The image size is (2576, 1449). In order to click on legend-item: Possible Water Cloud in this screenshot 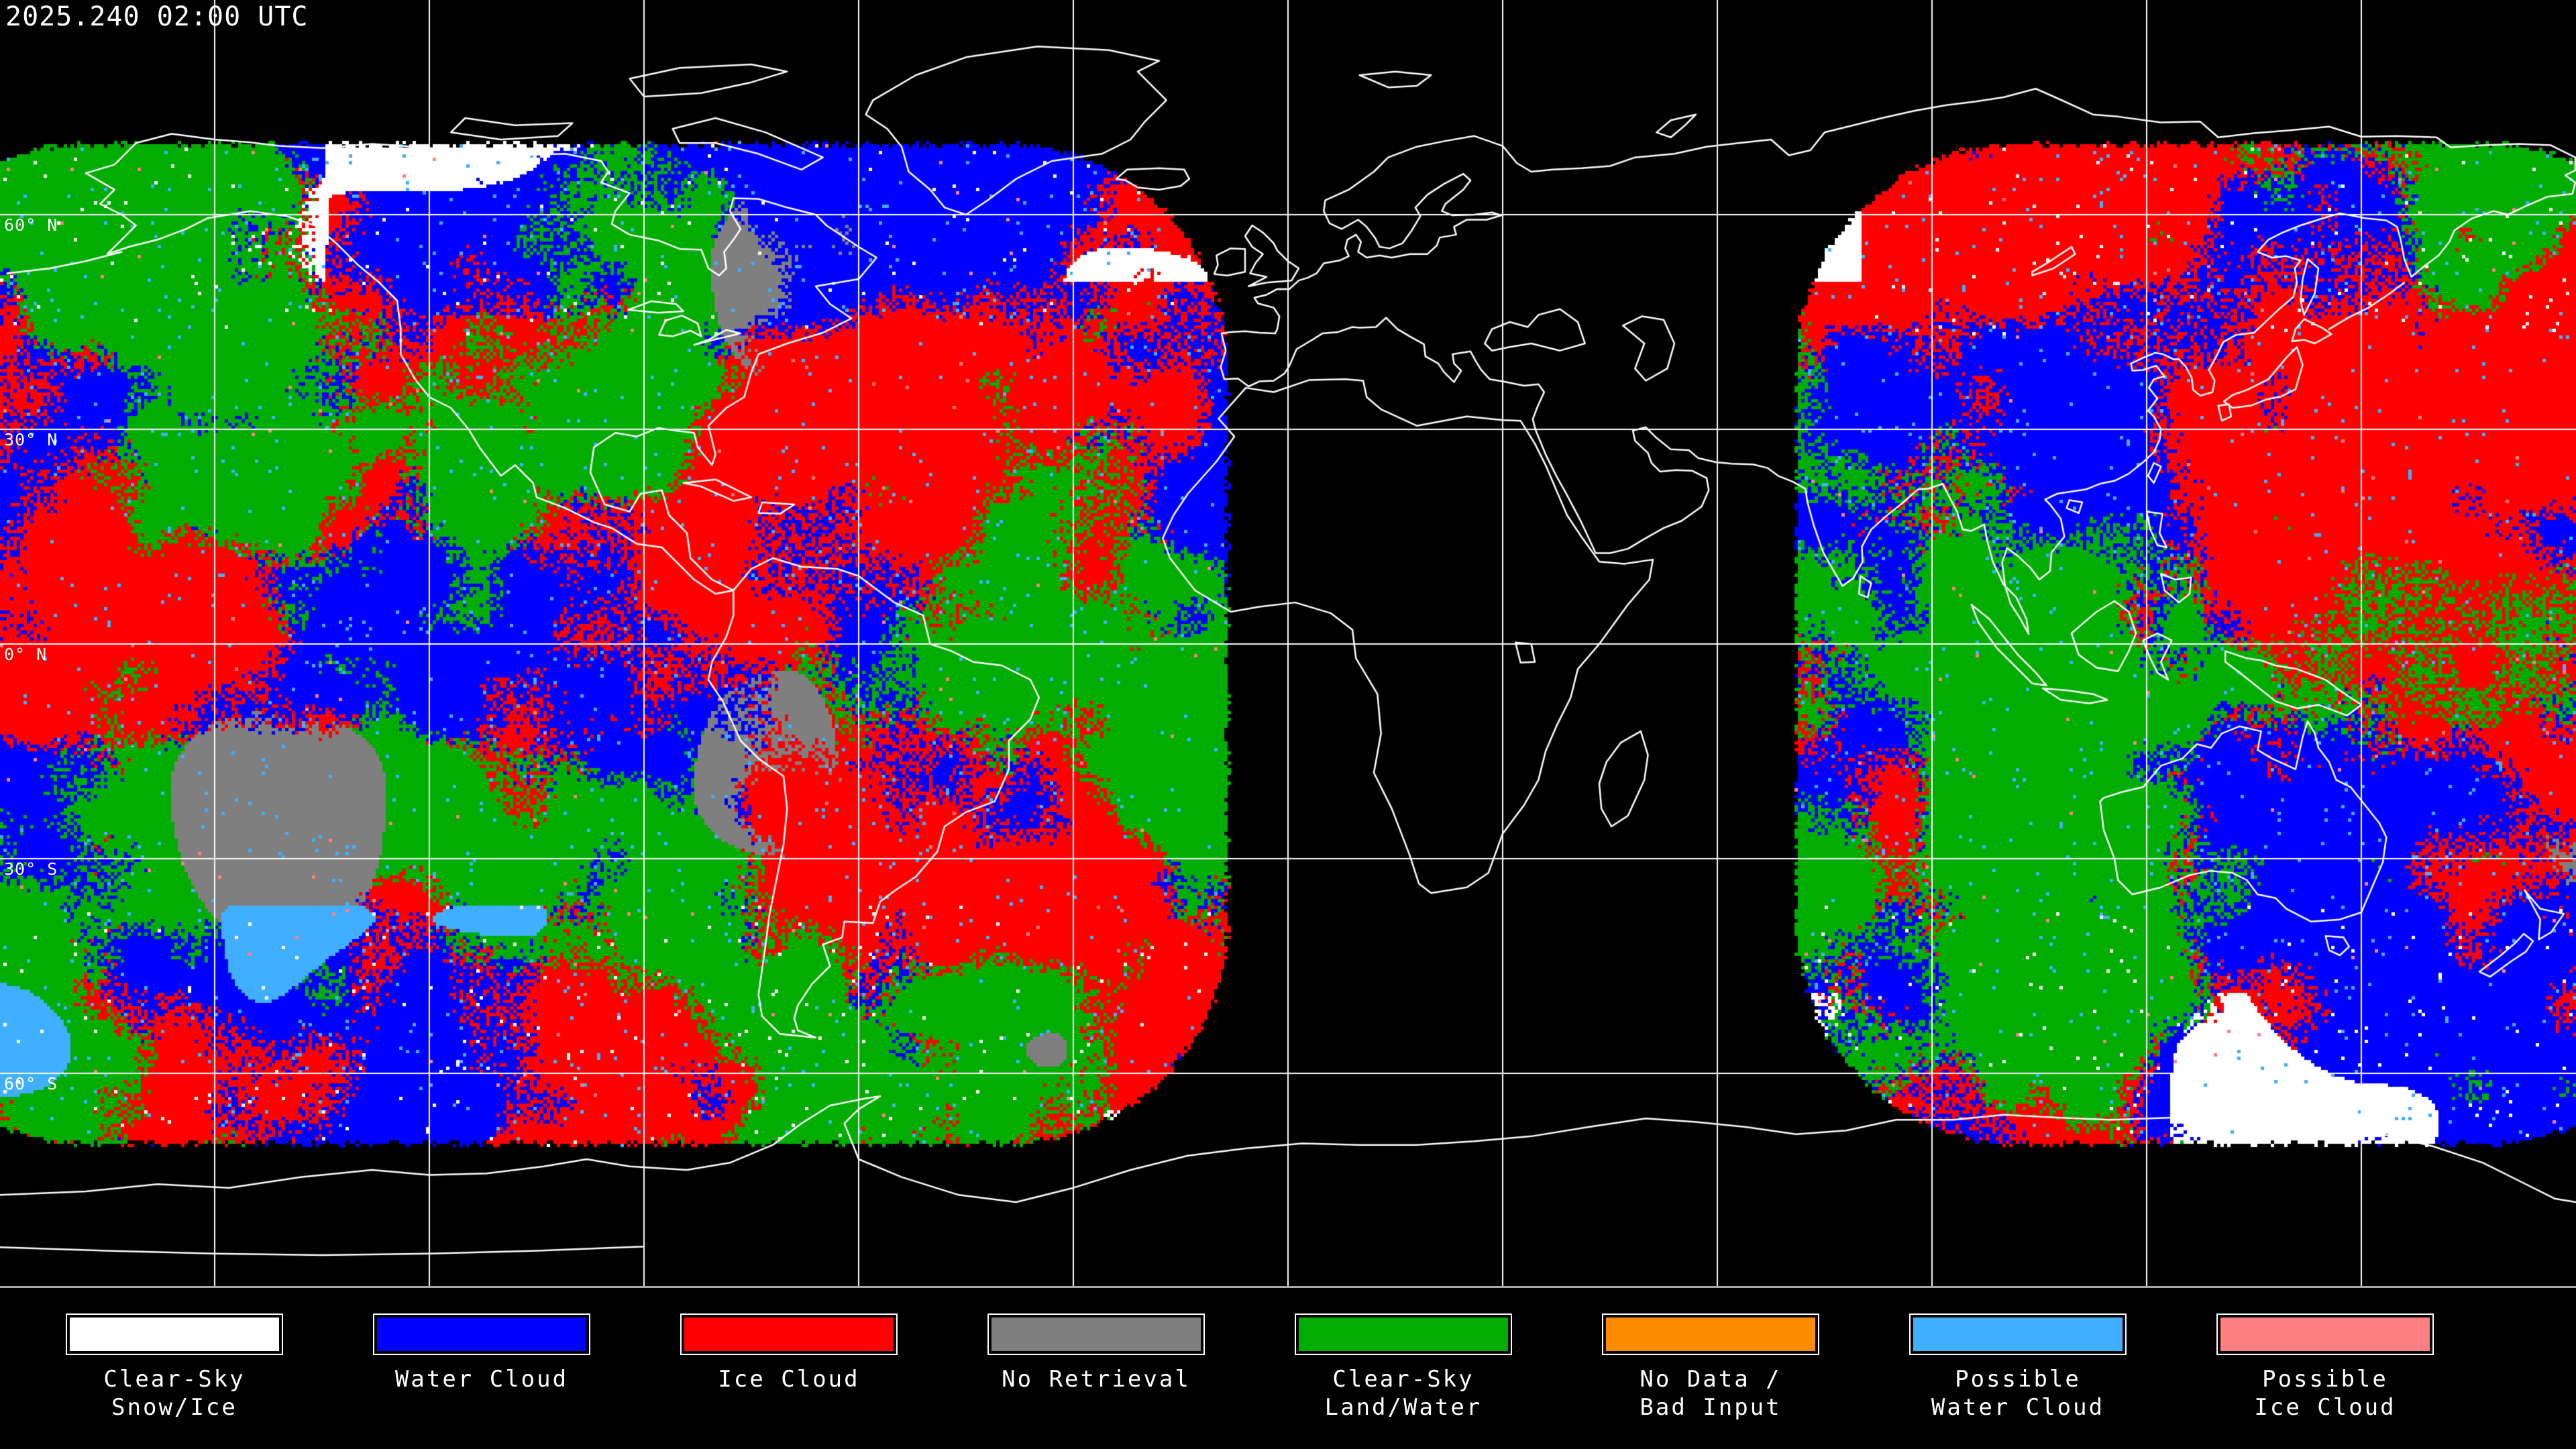, I will do `click(2017, 1368)`.